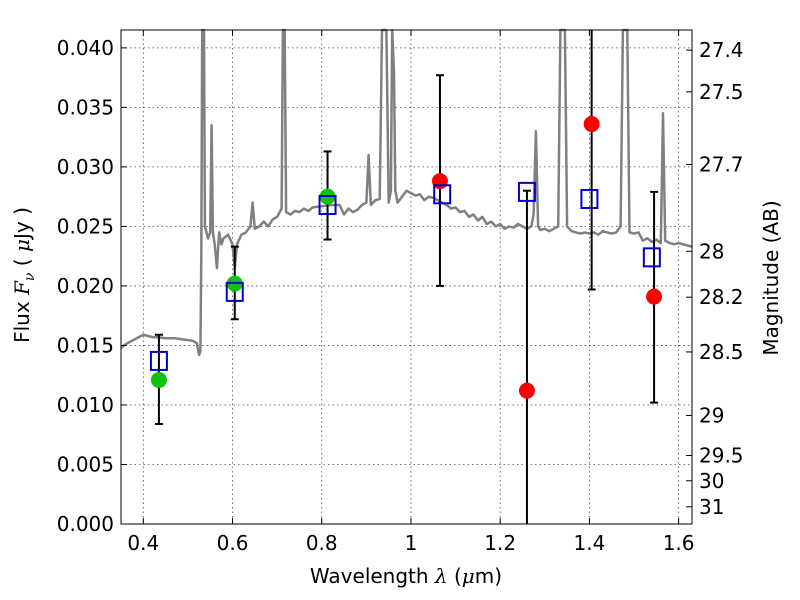 Image resolution: width=800 pixels, height=600 pixels. What do you see at coordinates (589, 543) in the screenshot?
I see `x-tick-label: 1.4` at bounding box center [589, 543].